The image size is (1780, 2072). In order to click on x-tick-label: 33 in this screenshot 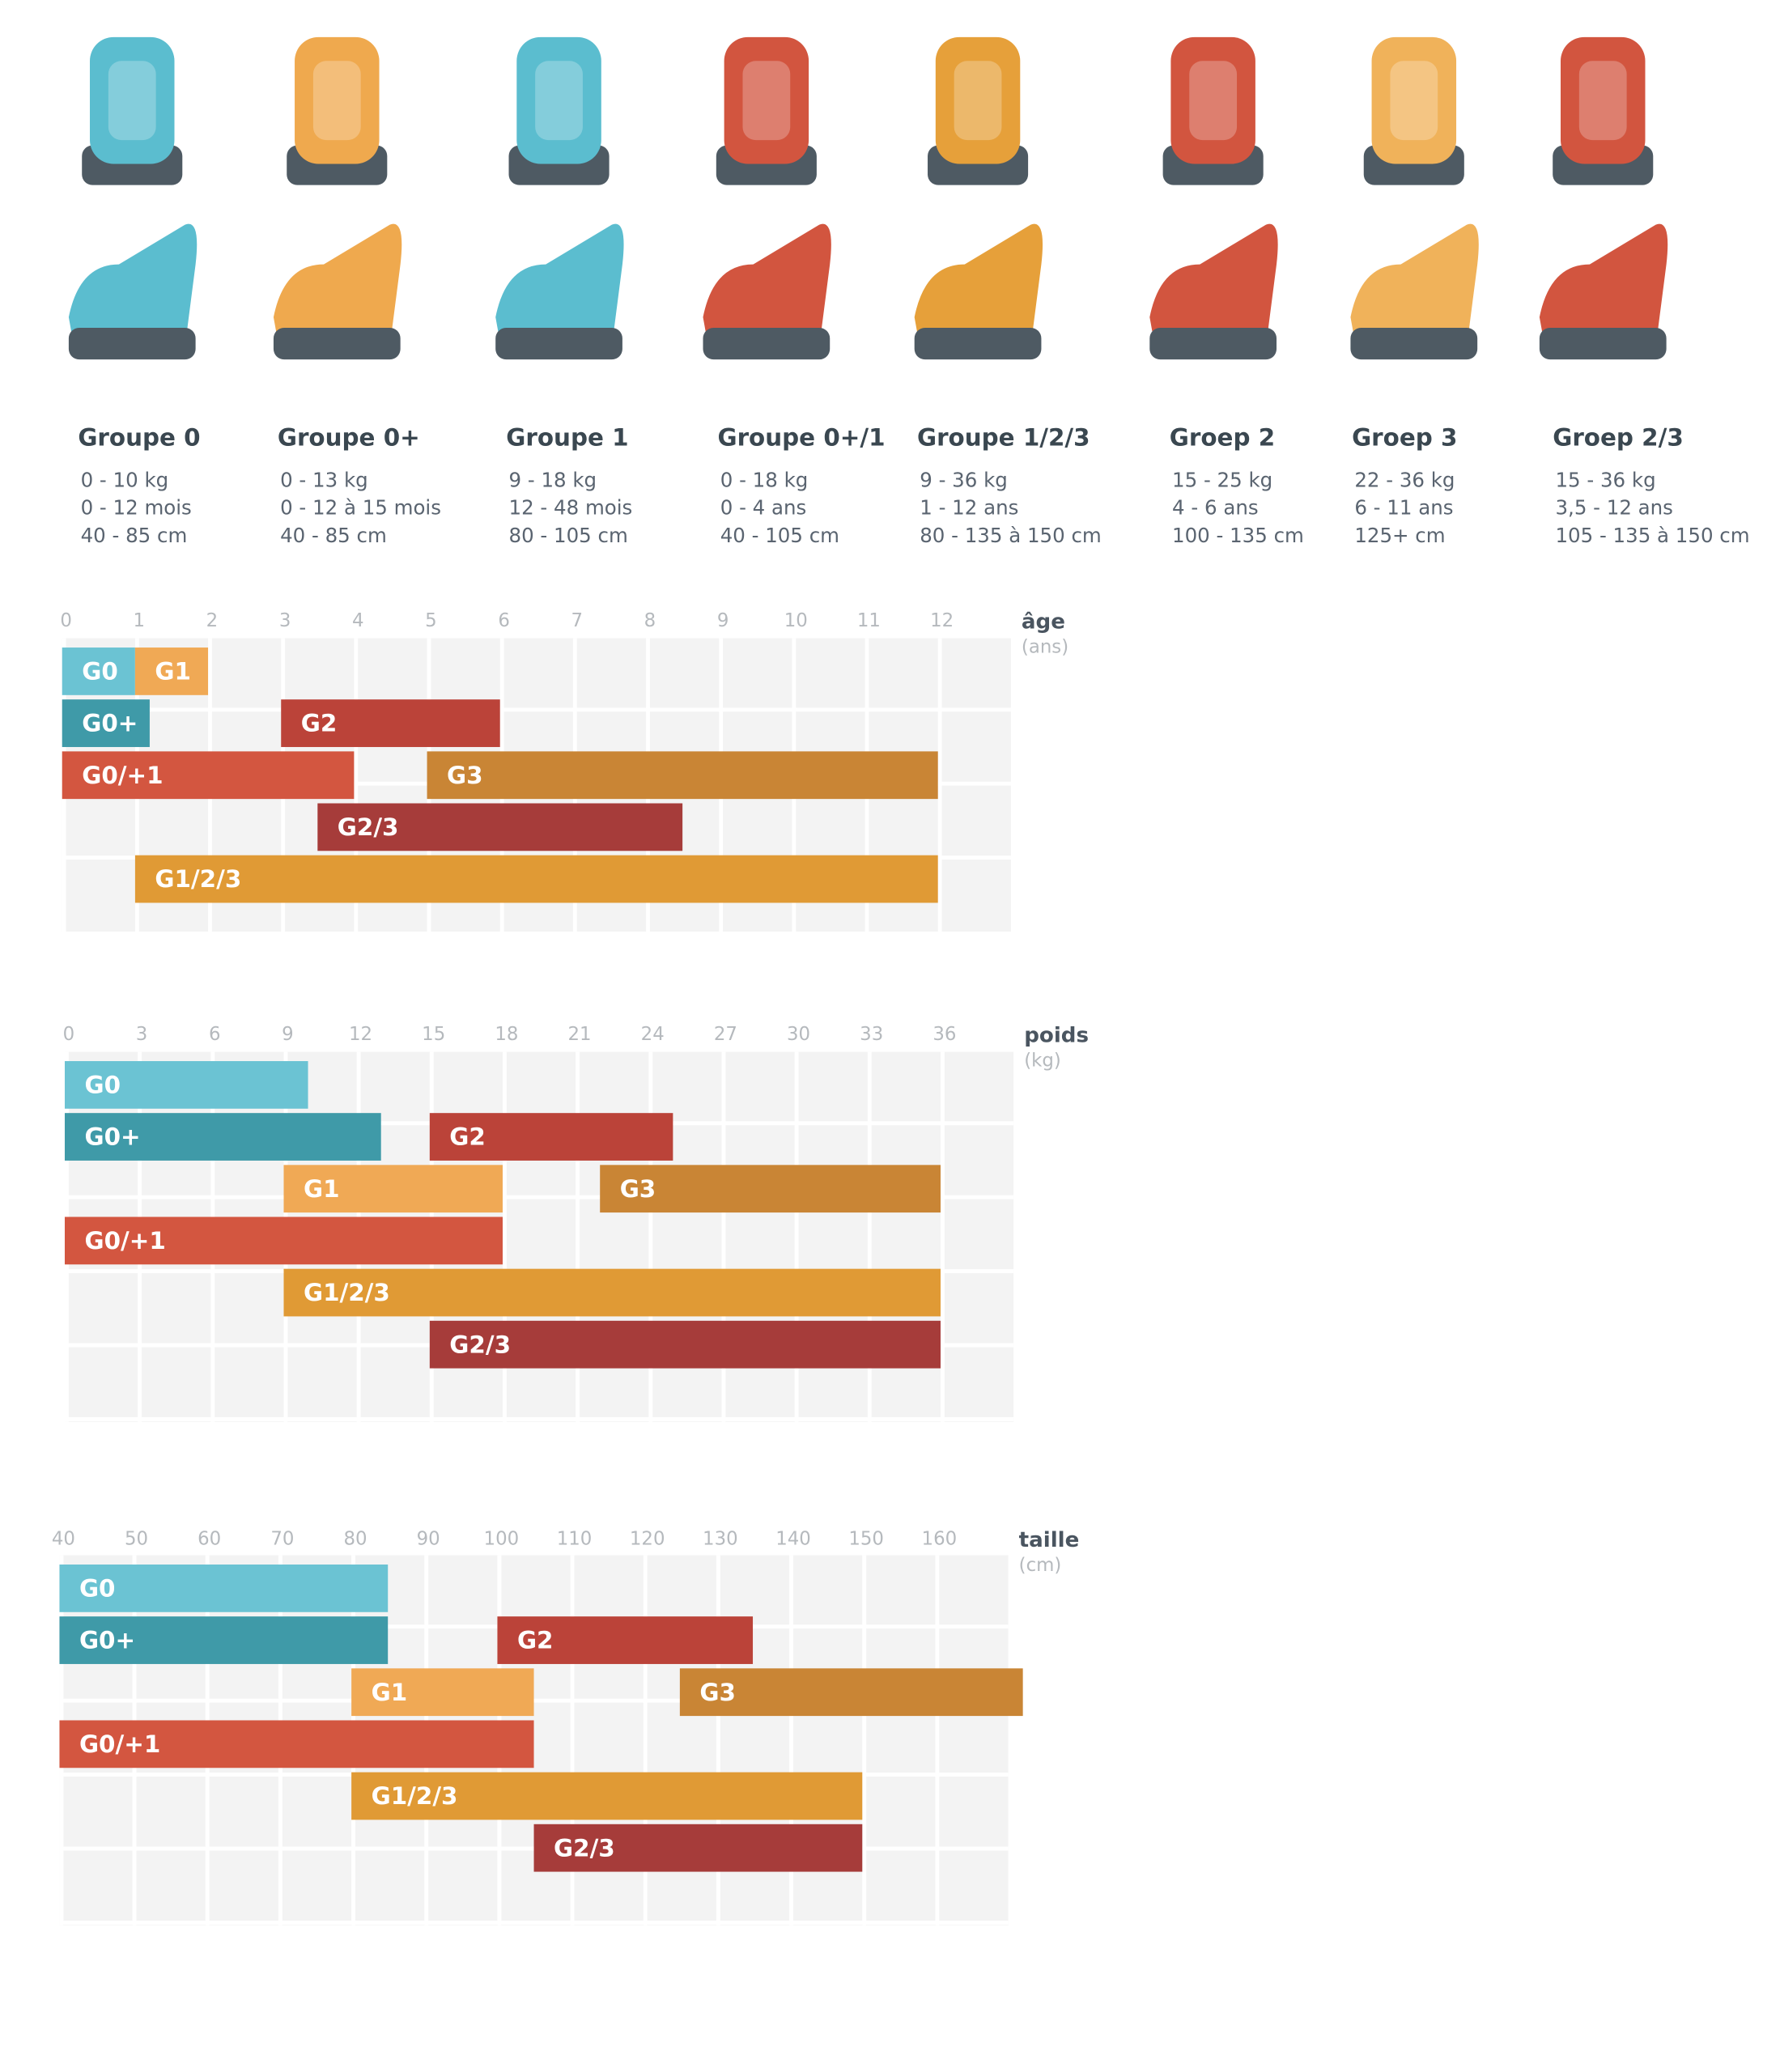, I will do `click(871, 1034)`.